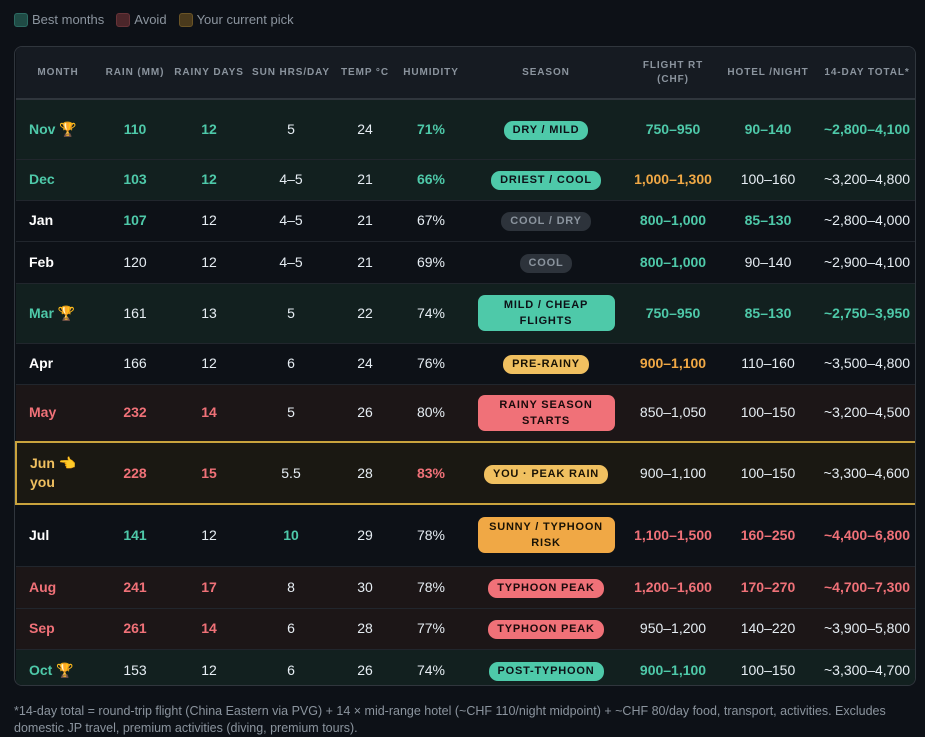  I want to click on temp-cell: 26, so click(365, 412).